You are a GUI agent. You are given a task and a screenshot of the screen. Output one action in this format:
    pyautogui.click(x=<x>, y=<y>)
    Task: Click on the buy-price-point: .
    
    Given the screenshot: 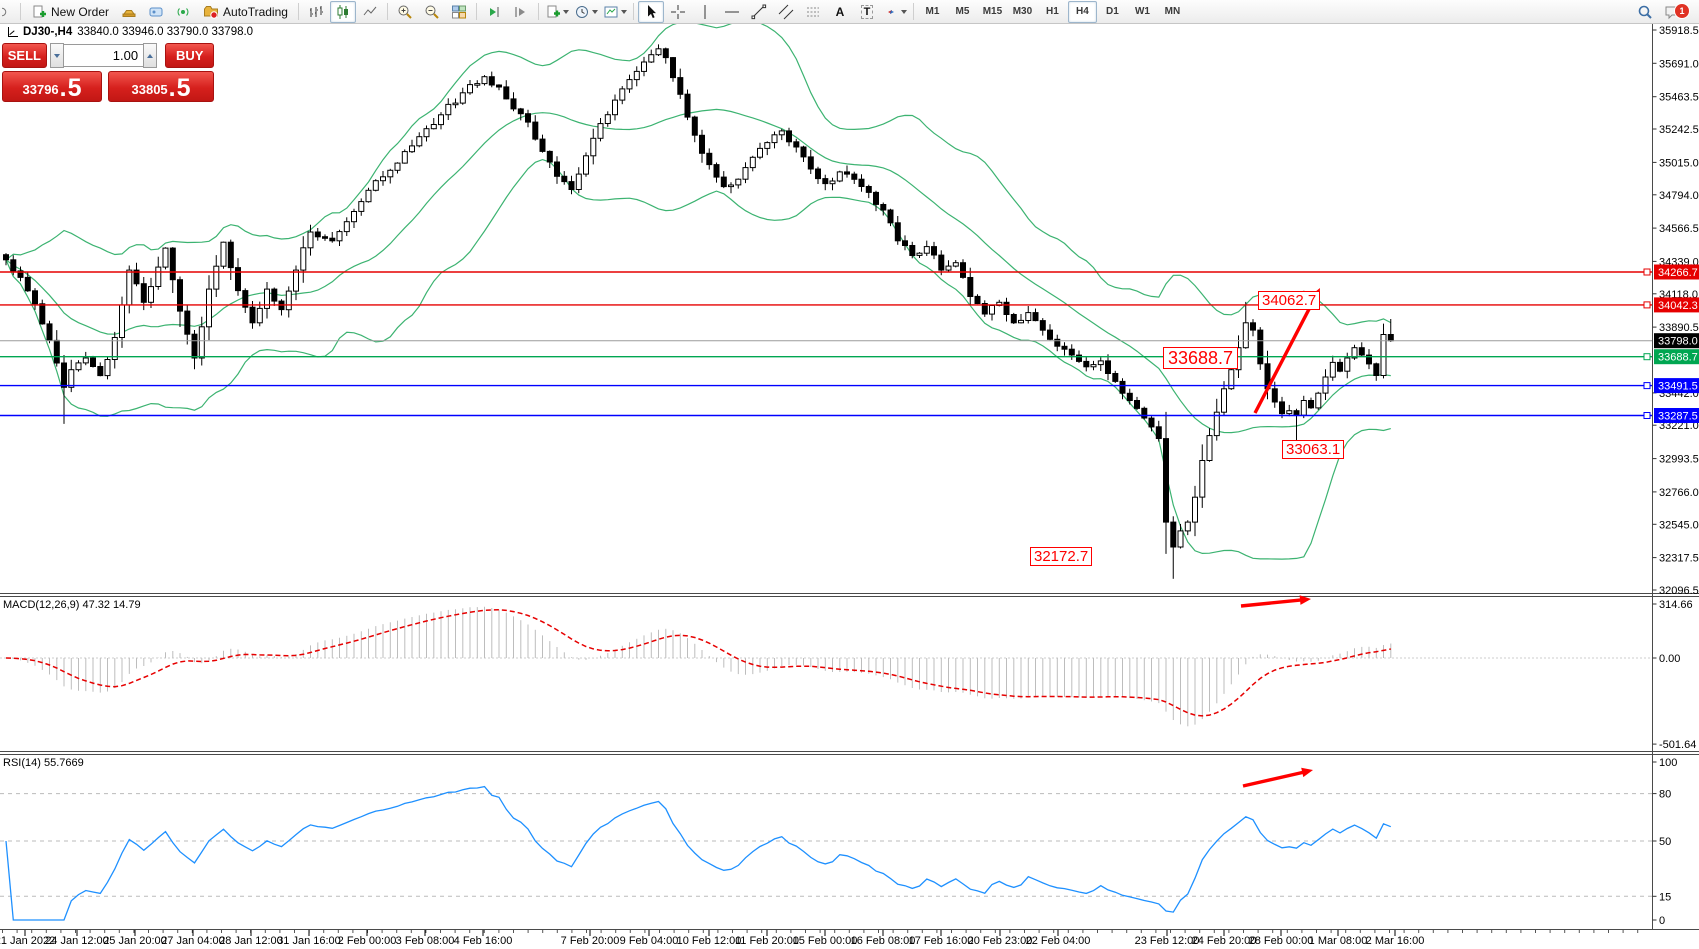 What is the action you would take?
    pyautogui.click(x=172, y=88)
    